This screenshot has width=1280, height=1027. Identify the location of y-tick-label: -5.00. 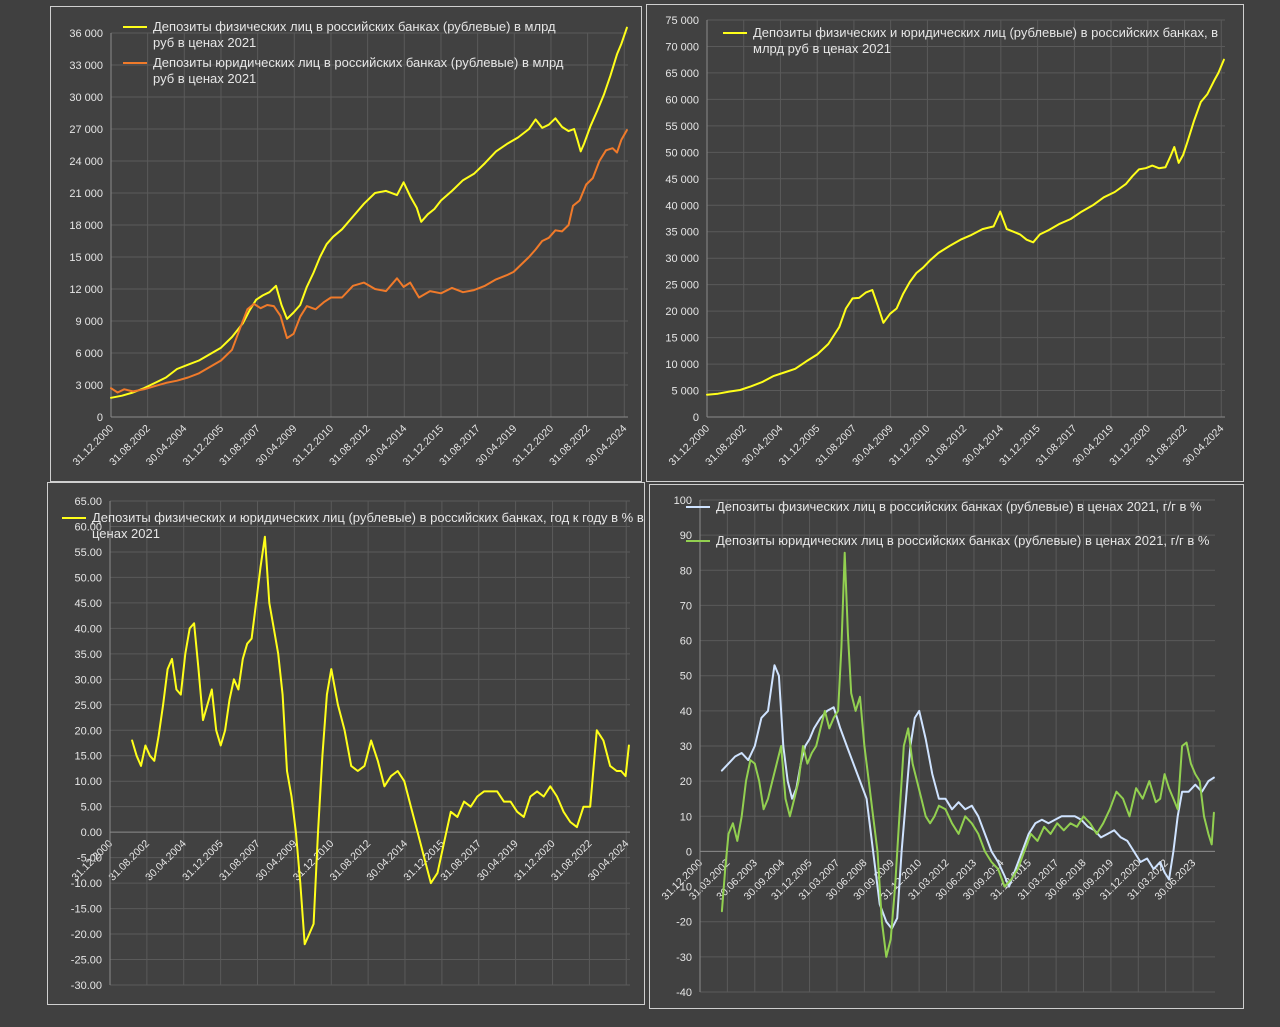
(89, 859).